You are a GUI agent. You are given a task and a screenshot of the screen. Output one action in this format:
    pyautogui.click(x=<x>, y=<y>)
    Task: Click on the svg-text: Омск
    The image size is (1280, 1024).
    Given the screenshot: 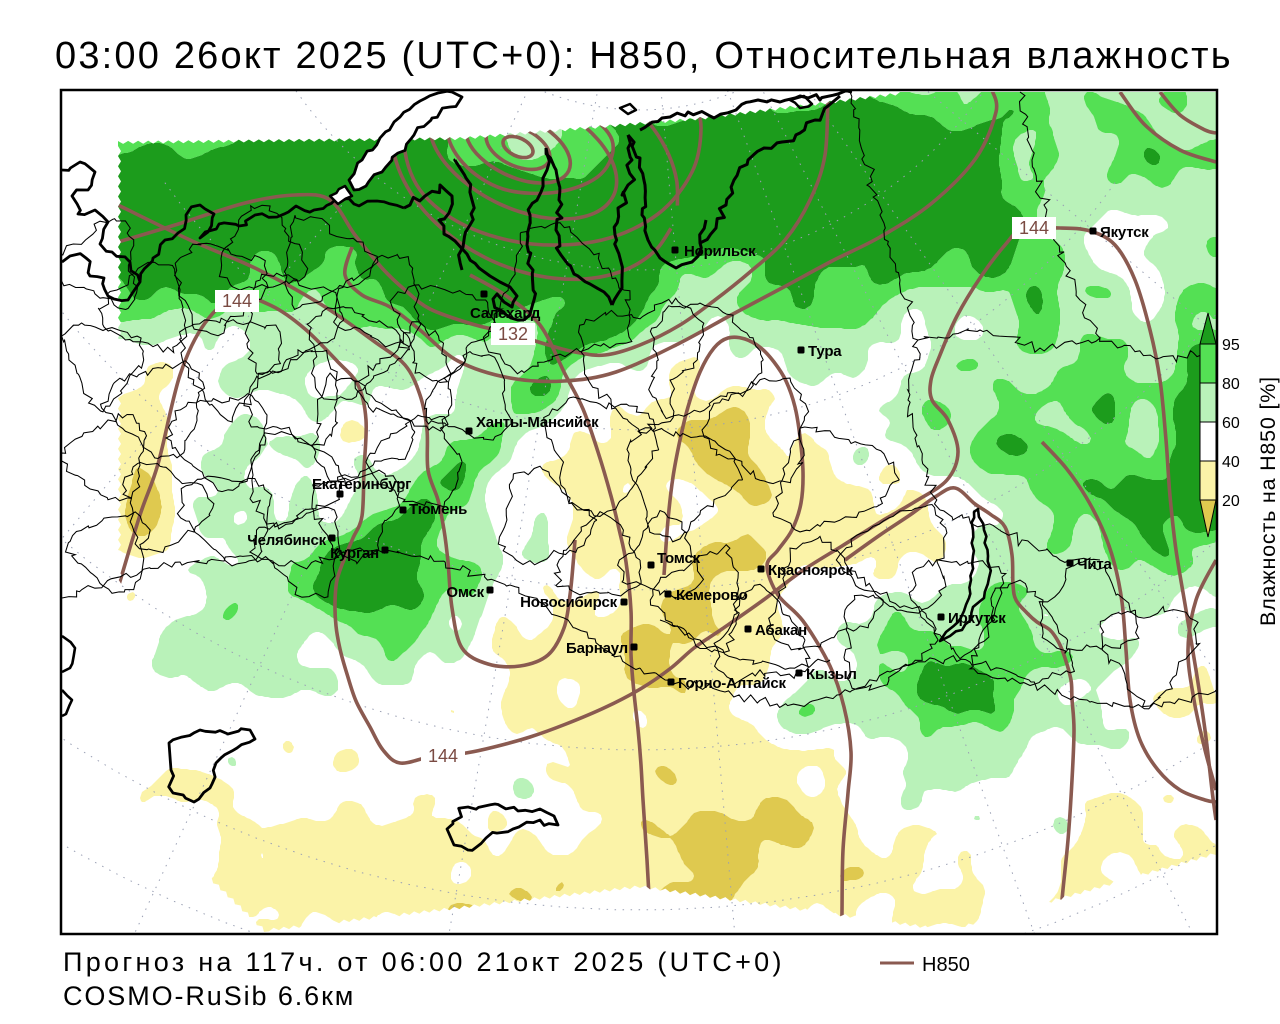 What is the action you would take?
    pyautogui.click(x=465, y=592)
    